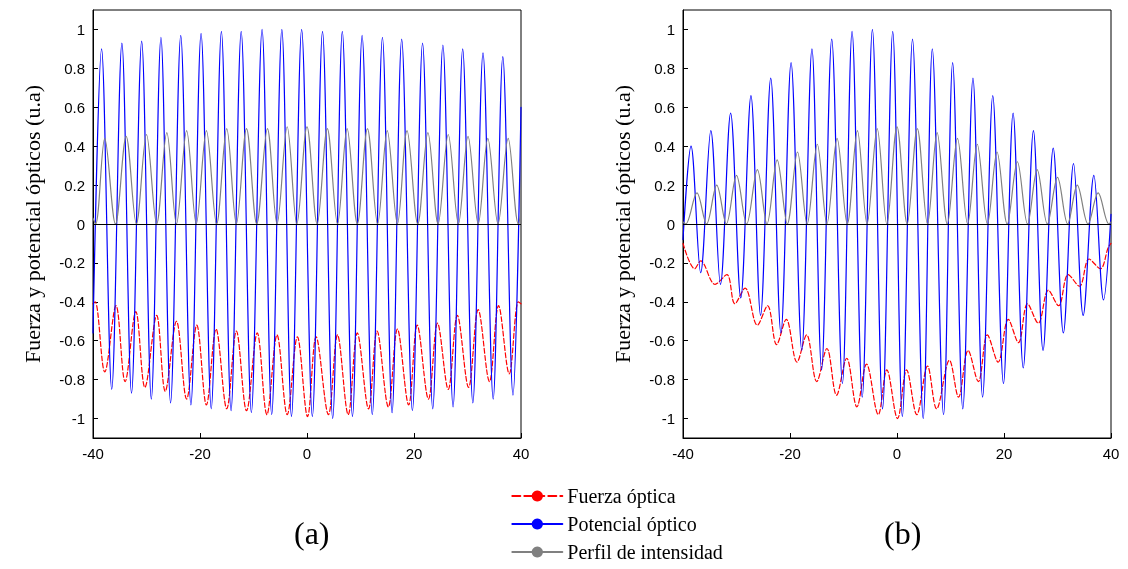 This screenshot has width=1128, height=569. What do you see at coordinates (312, 533) in the screenshot?
I see `text: (a)` at bounding box center [312, 533].